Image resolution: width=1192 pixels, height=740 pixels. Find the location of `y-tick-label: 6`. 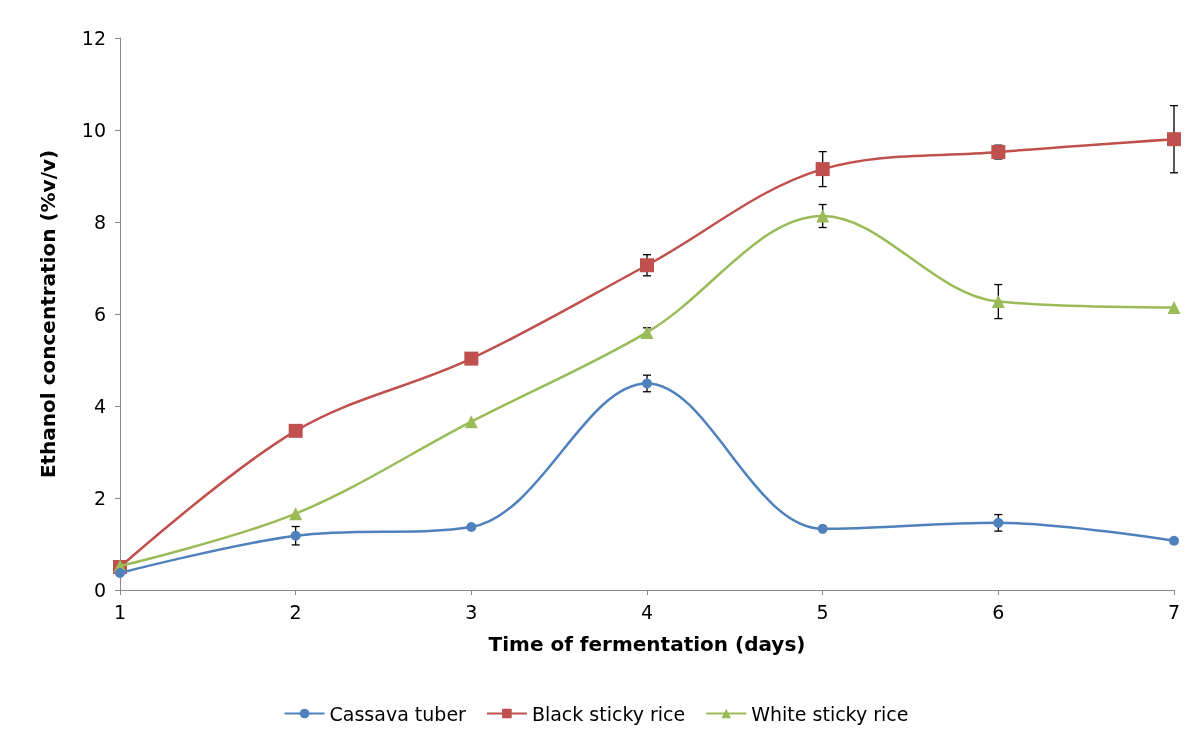

y-tick-label: 6 is located at coordinates (99, 314).